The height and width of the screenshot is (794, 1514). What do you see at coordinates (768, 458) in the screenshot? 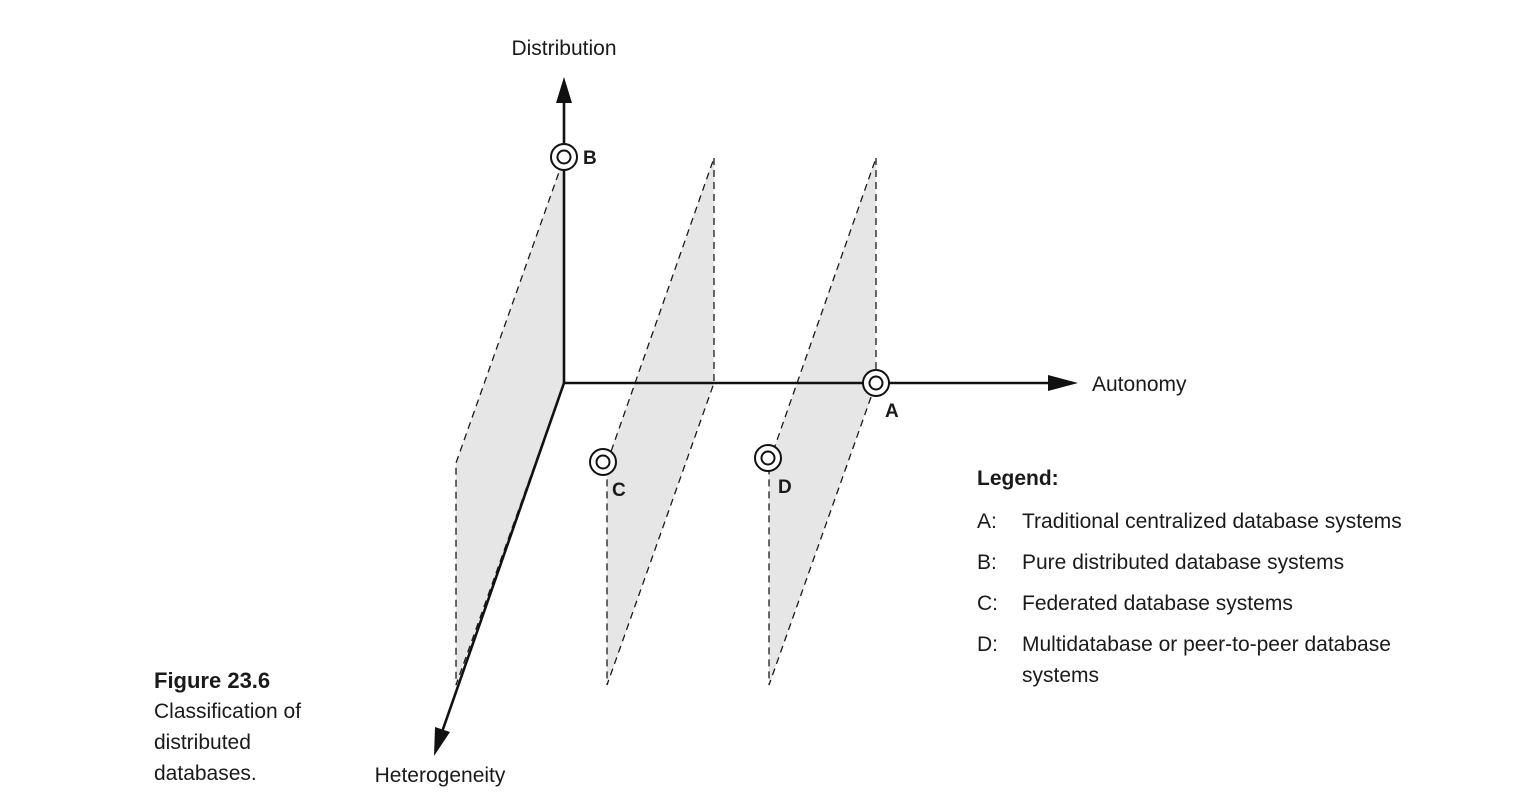
I see `point-d-marker` at bounding box center [768, 458].